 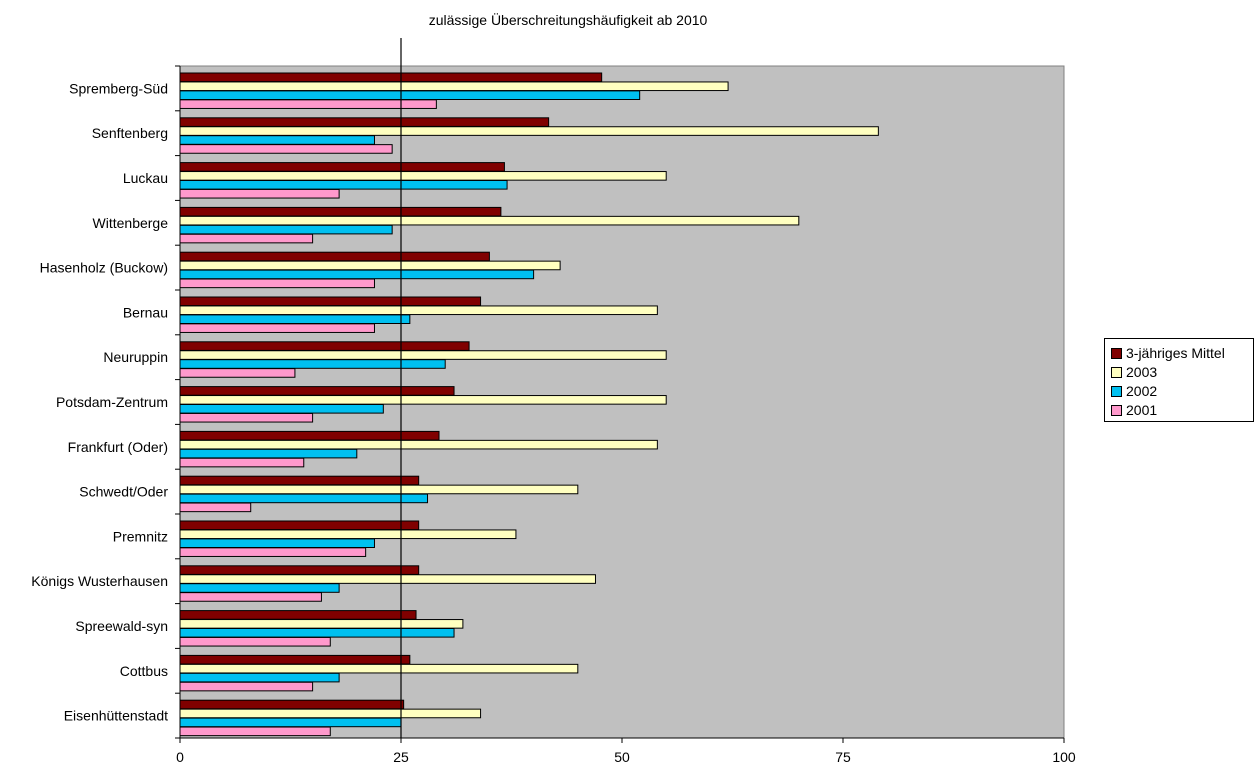 I want to click on category-label: Eisenhüttenstadt, so click(x=116, y=716).